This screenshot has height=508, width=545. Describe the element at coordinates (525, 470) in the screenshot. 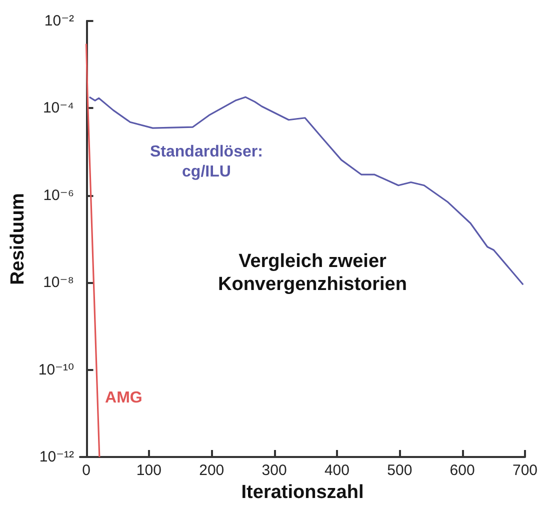

I see `x-tick-label: 700` at that location.